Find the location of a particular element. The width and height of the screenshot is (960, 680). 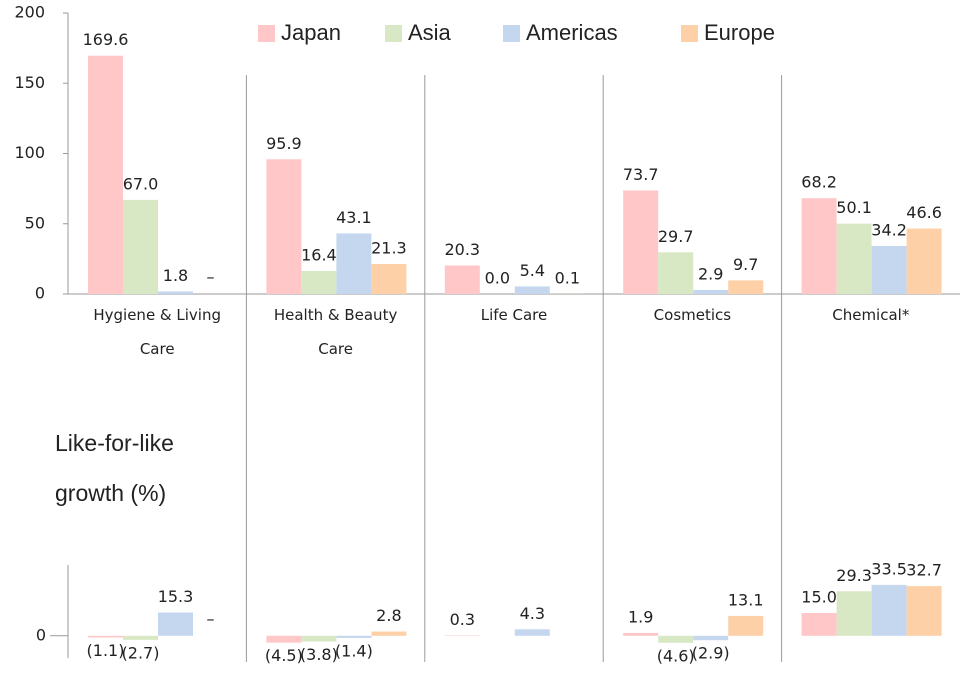

y-tick-label: 100 is located at coordinates (29, 152).